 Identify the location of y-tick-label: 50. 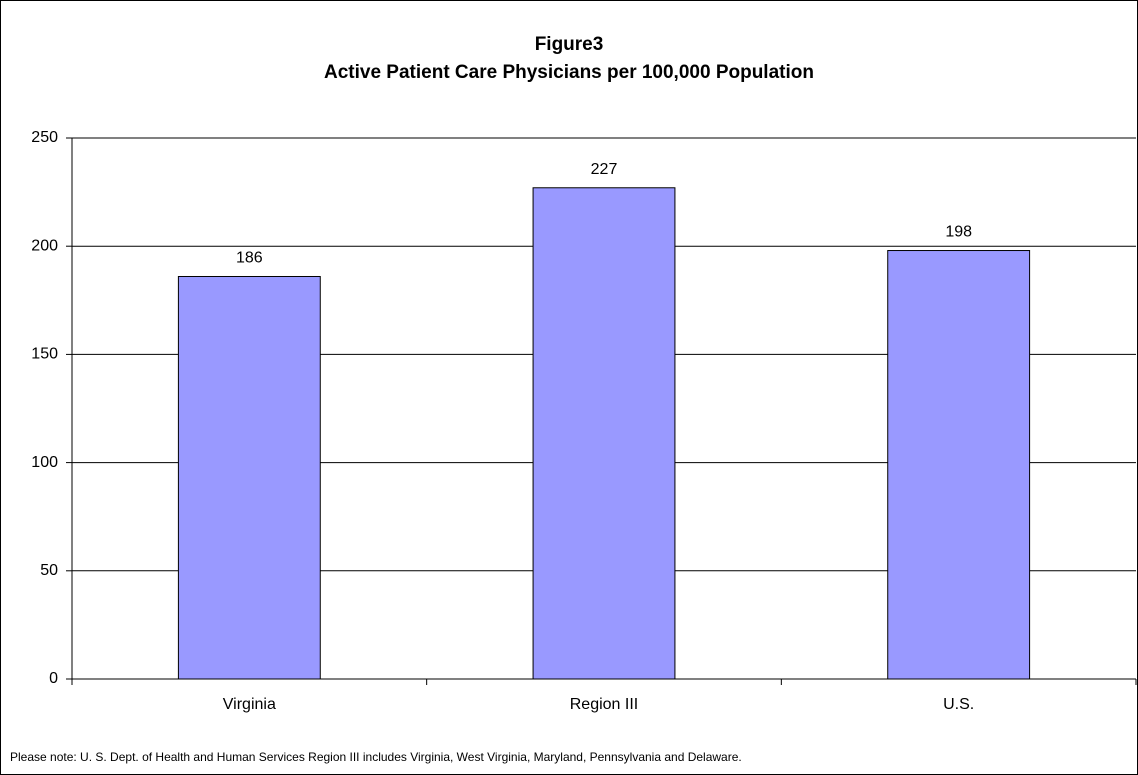
(49, 570).